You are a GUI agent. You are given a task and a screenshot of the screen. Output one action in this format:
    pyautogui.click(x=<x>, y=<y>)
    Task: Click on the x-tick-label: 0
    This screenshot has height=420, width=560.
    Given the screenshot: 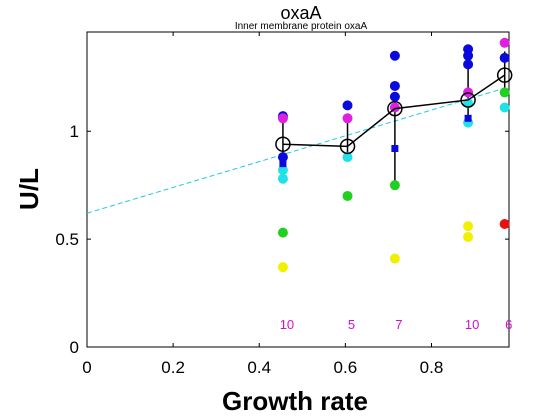 What is the action you would take?
    pyautogui.click(x=86, y=367)
    